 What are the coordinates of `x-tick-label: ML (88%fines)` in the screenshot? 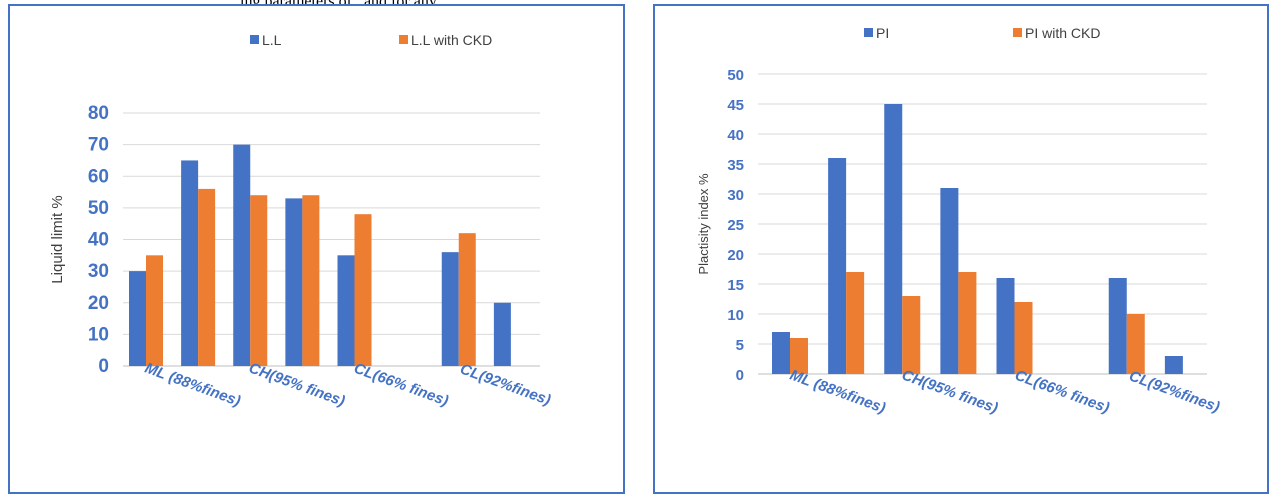 It's located at (192, 385).